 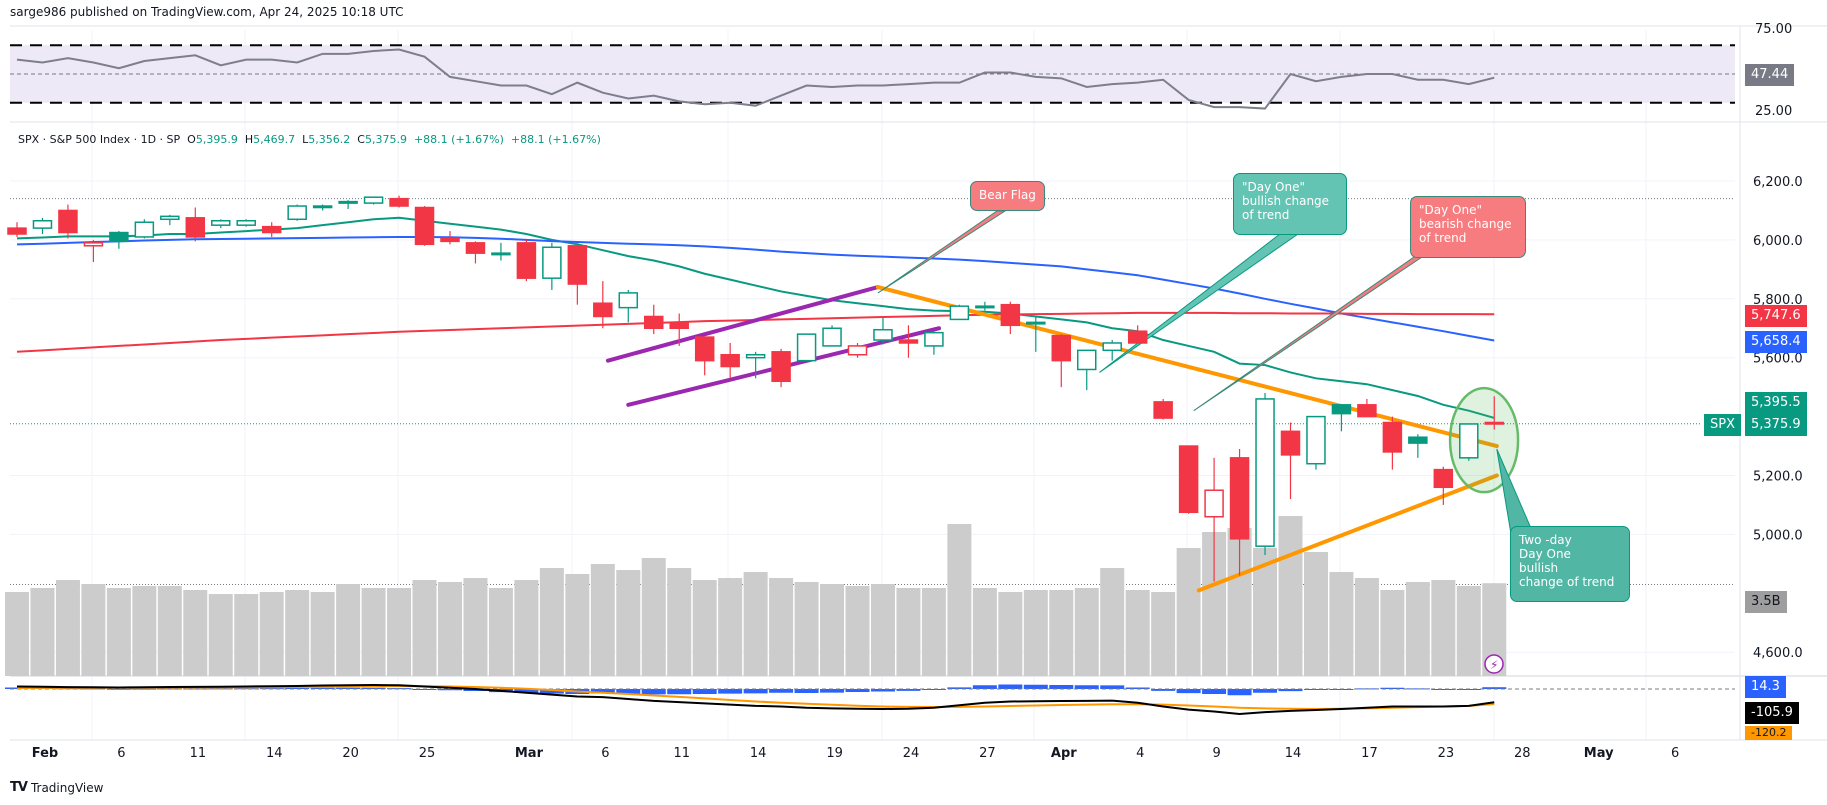 What do you see at coordinates (1778, 182) in the screenshot?
I see `price-tick-label: 6,200.0` at bounding box center [1778, 182].